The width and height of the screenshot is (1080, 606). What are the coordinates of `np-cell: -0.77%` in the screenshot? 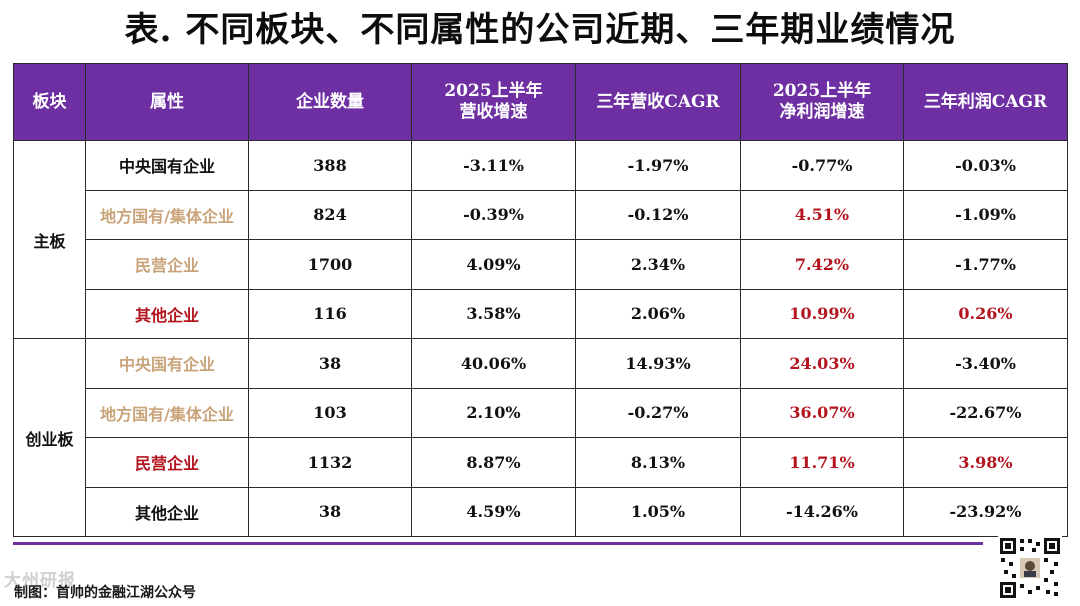 It's located at (822, 165).